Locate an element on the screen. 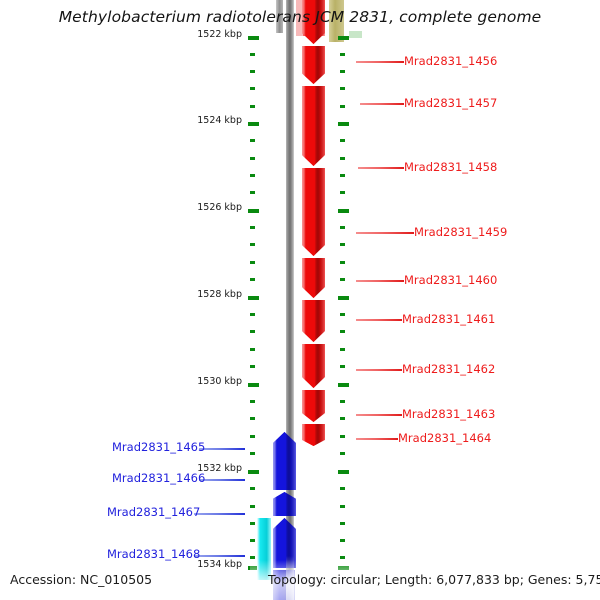 The height and width of the screenshot is (600, 600). gene-label: Mrad2831_1467 is located at coordinates (154, 512).